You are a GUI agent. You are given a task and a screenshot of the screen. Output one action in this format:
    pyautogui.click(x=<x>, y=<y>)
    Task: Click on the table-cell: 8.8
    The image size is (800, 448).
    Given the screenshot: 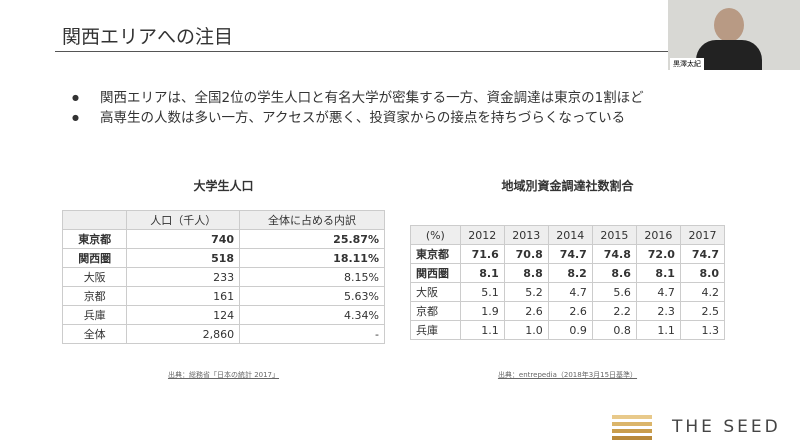 What is the action you would take?
    pyautogui.click(x=526, y=273)
    